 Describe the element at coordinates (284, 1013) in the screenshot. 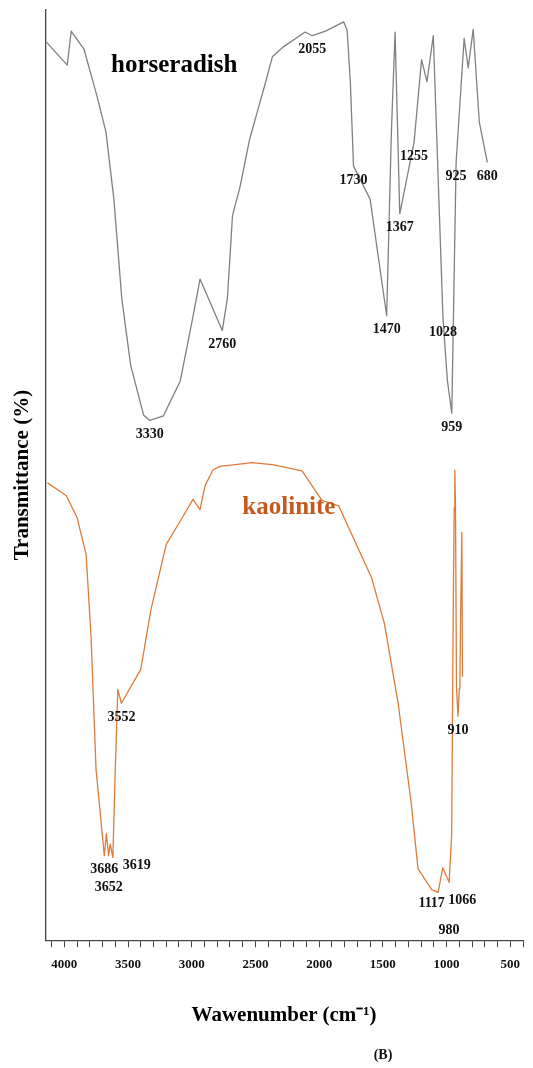

I see `x-axis-title: Wawenumber (cm⁻¹)` at that location.